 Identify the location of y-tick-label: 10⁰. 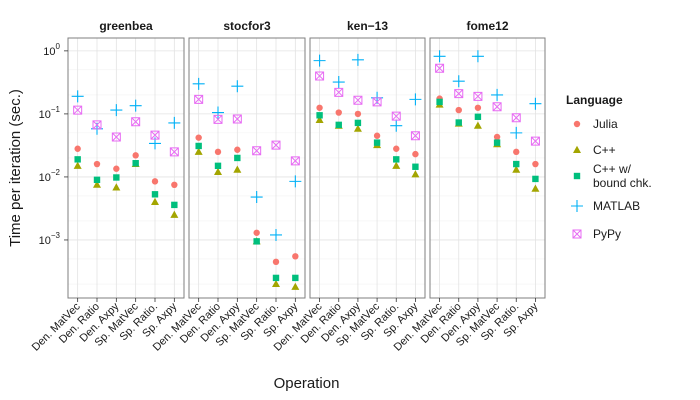
(51, 50).